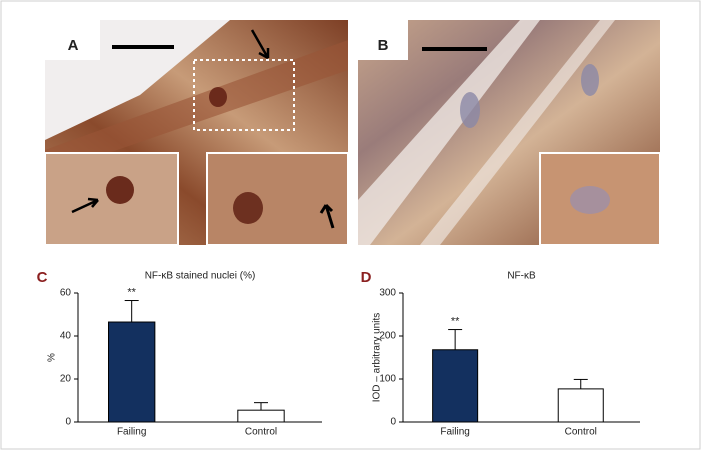 This screenshot has height=450, width=701. Describe the element at coordinates (200, 276) in the screenshot. I see `chart-title: NF-κB stained nuclei (%)` at that location.